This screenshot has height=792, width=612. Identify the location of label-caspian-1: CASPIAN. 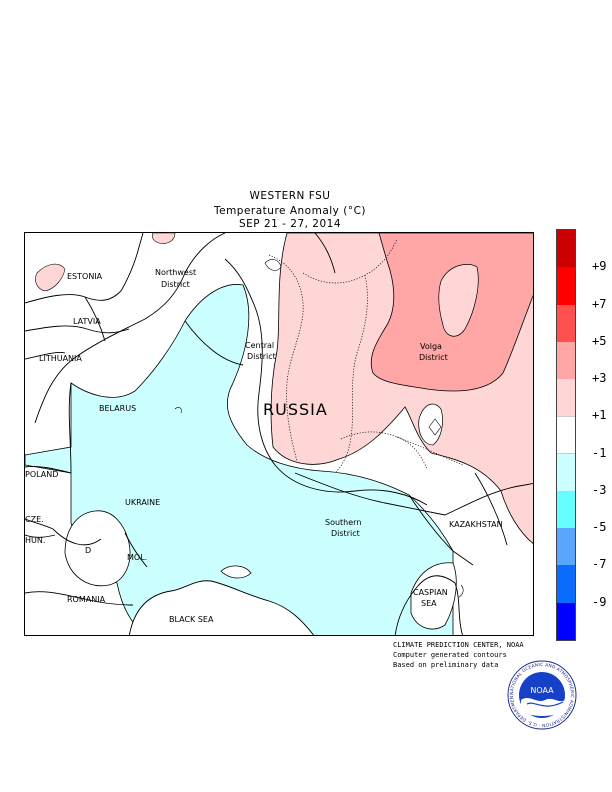
(430, 592).